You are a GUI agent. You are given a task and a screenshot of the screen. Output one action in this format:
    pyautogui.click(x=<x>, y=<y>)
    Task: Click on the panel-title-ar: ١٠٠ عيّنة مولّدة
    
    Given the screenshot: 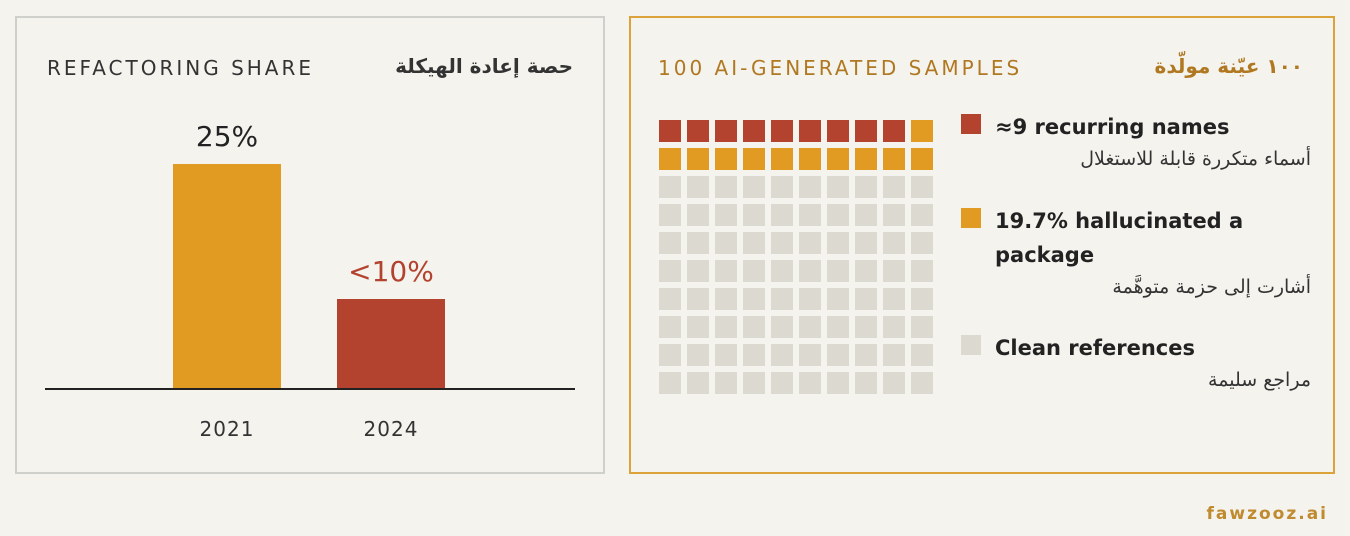 What is the action you would take?
    pyautogui.click(x=1228, y=66)
    